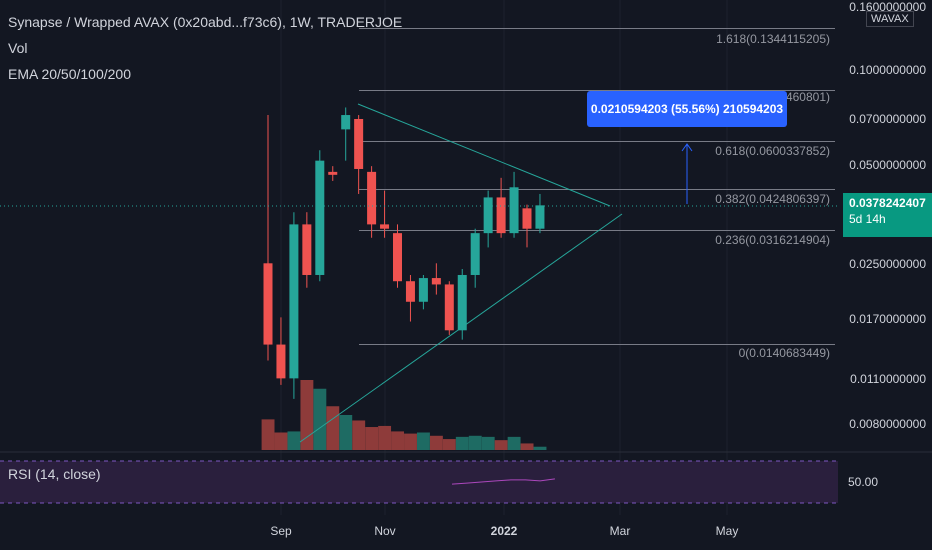  Describe the element at coordinates (419, 482) in the screenshot. I see `rsi-band` at that location.